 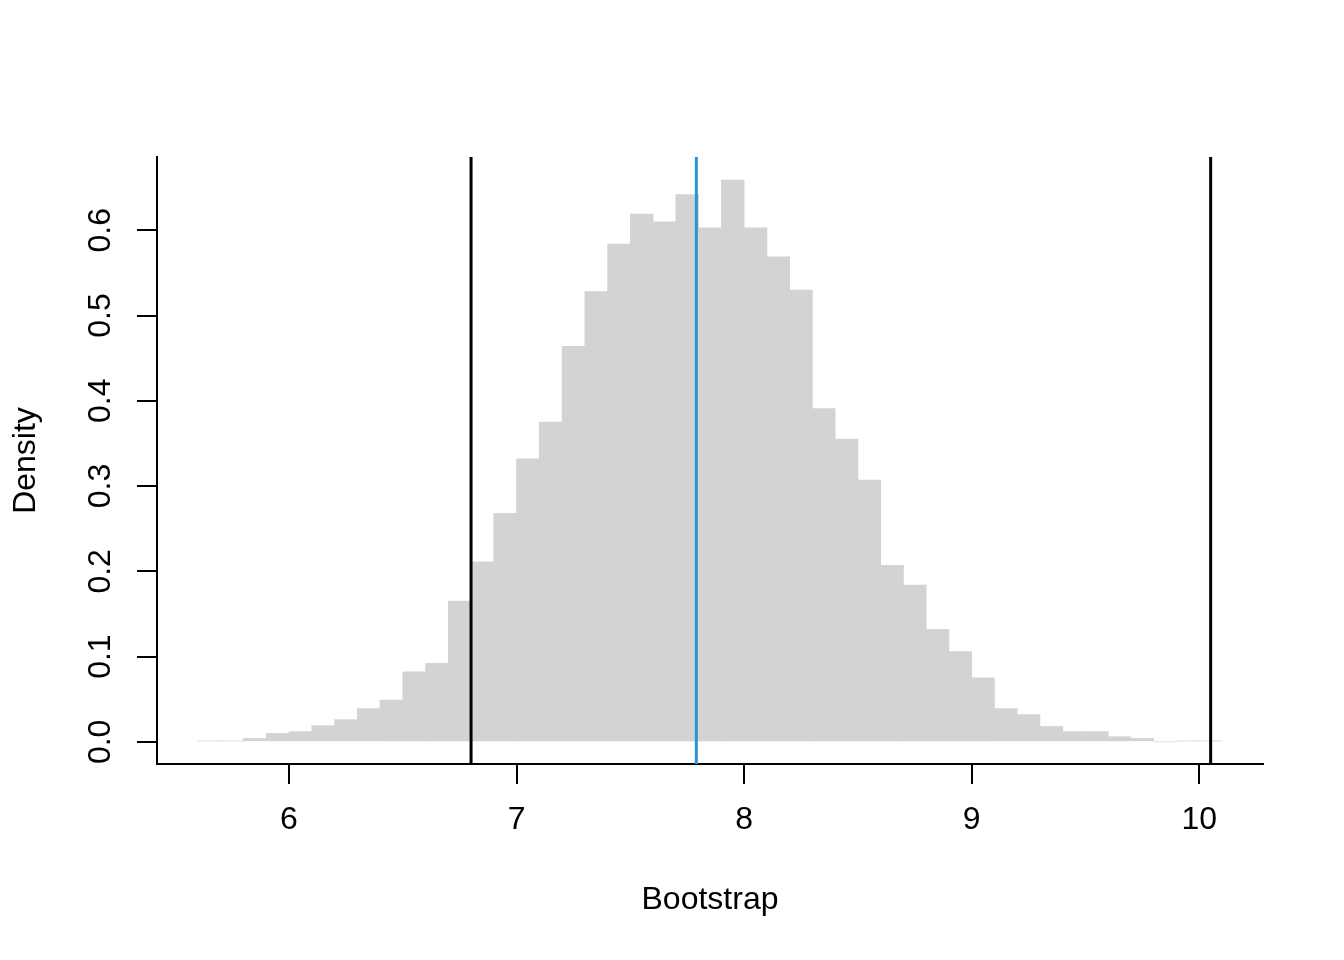 What do you see at coordinates (98, 656) in the screenshot?
I see `y-tick-label: 0.1` at bounding box center [98, 656].